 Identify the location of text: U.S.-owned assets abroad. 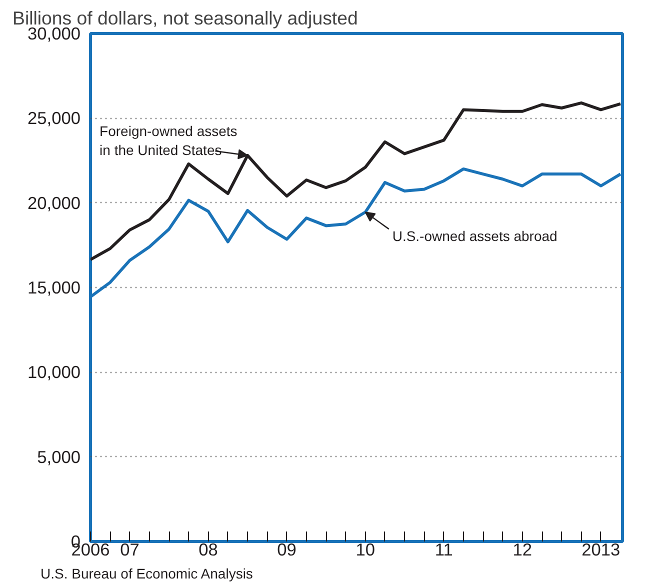
(475, 236).